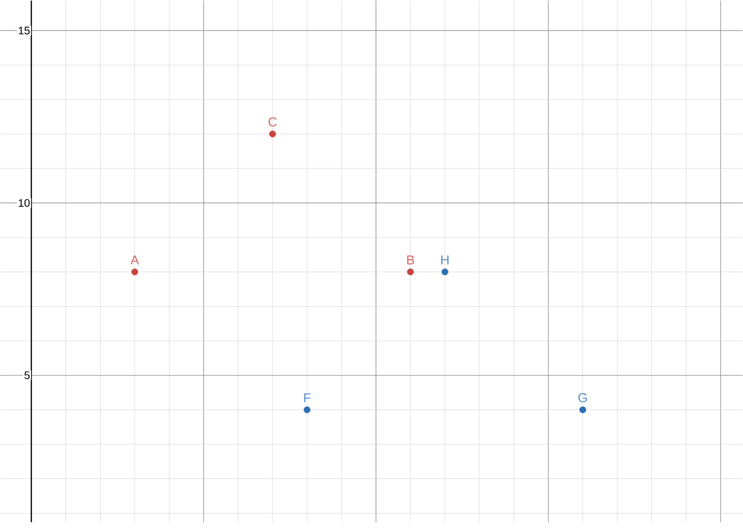  I want to click on data-label: B, so click(410, 259).